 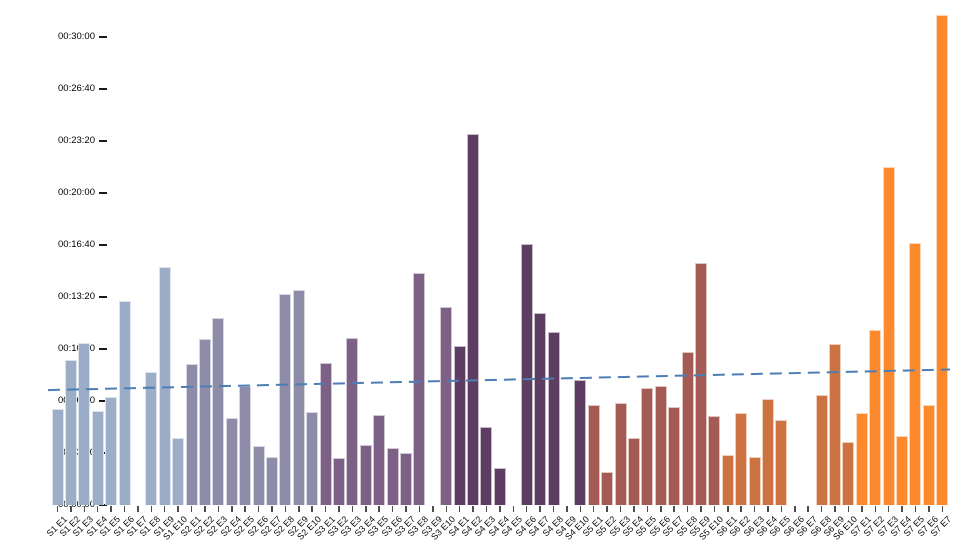 I want to click on bar-s1-e1, so click(x=57, y=457).